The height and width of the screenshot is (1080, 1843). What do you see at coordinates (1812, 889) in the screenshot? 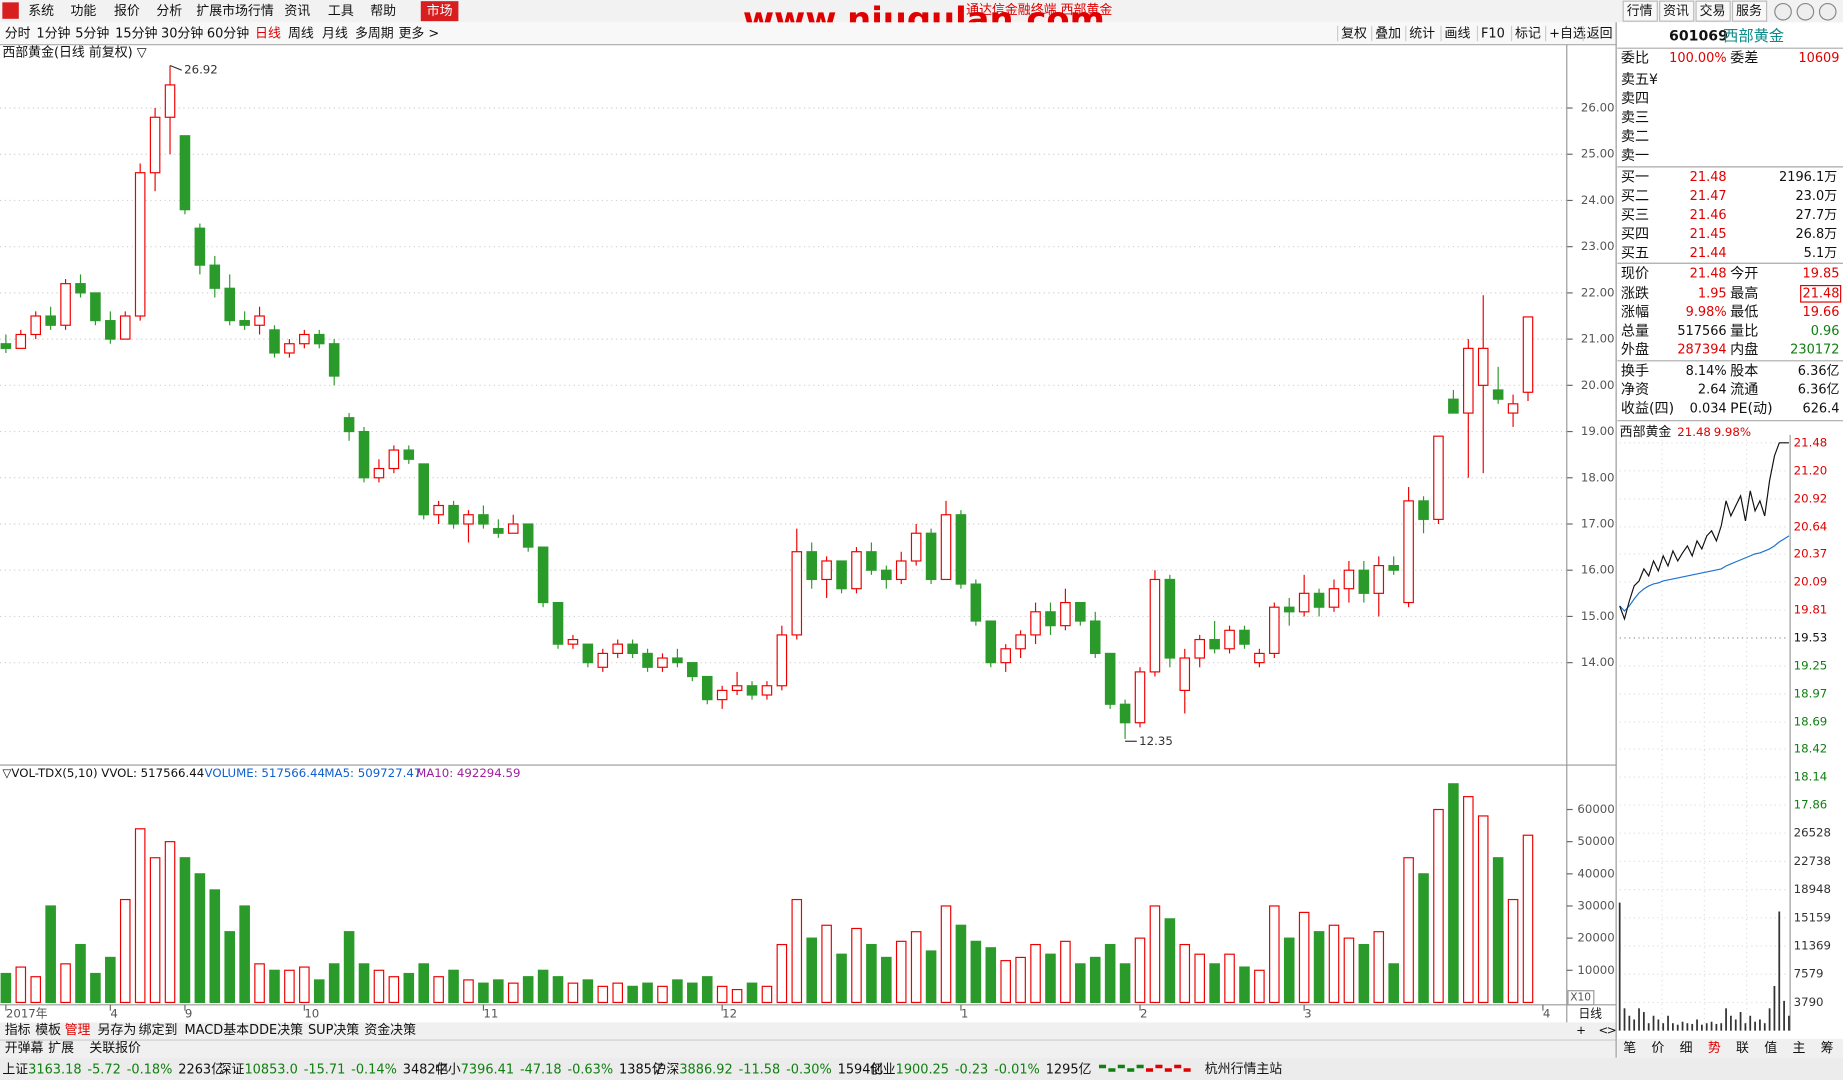
I see `mini-y2-label: 18948` at bounding box center [1812, 889].